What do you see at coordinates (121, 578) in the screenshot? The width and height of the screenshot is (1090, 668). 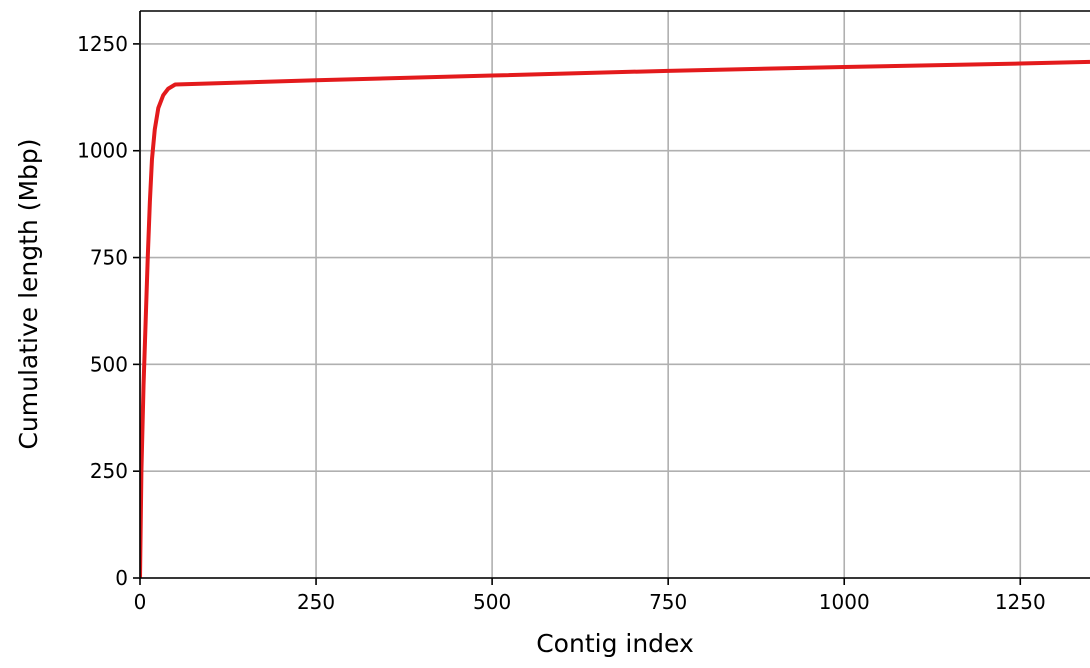 I see `y-tick-label: 0` at bounding box center [121, 578].